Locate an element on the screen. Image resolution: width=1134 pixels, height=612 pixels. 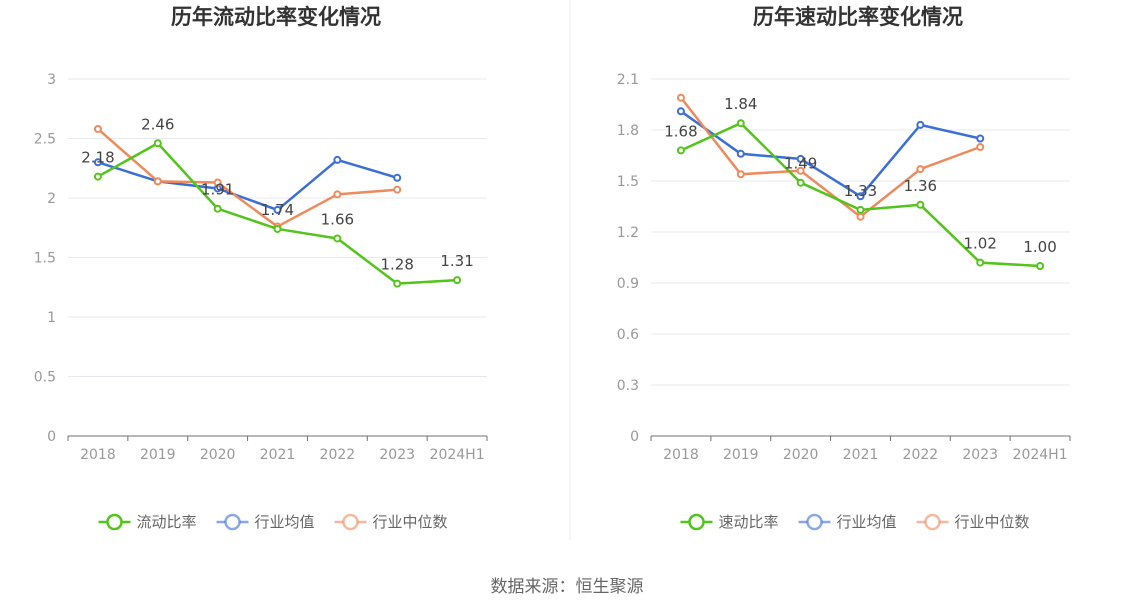
y-tick-label: 3 is located at coordinates (51, 80).